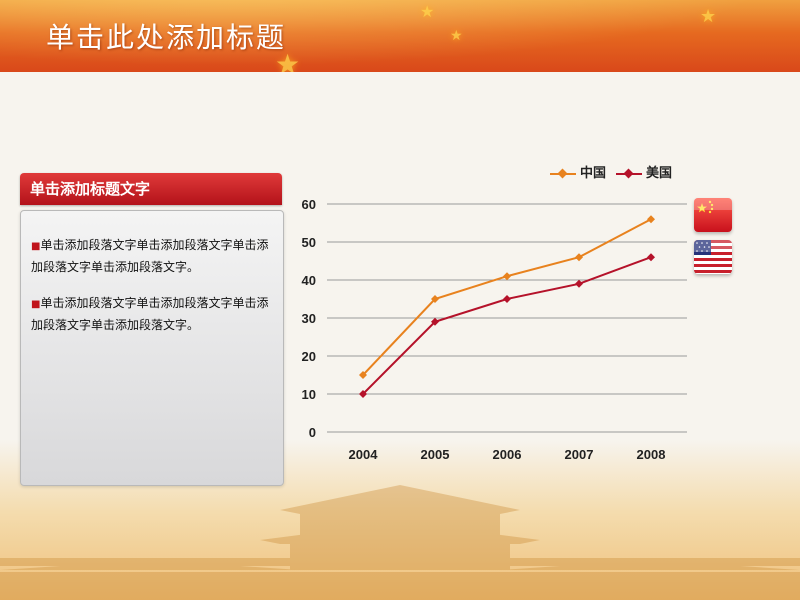 Image resolution: width=800 pixels, height=600 pixels. Describe the element at coordinates (309, 242) in the screenshot. I see `y-tick-label: 50` at that location.